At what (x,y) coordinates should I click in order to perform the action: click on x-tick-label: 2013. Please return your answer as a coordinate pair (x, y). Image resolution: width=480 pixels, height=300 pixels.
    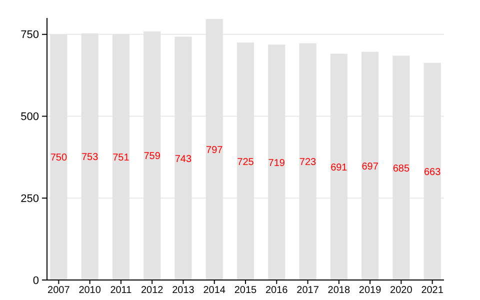
    Looking at the image, I should click on (183, 290).